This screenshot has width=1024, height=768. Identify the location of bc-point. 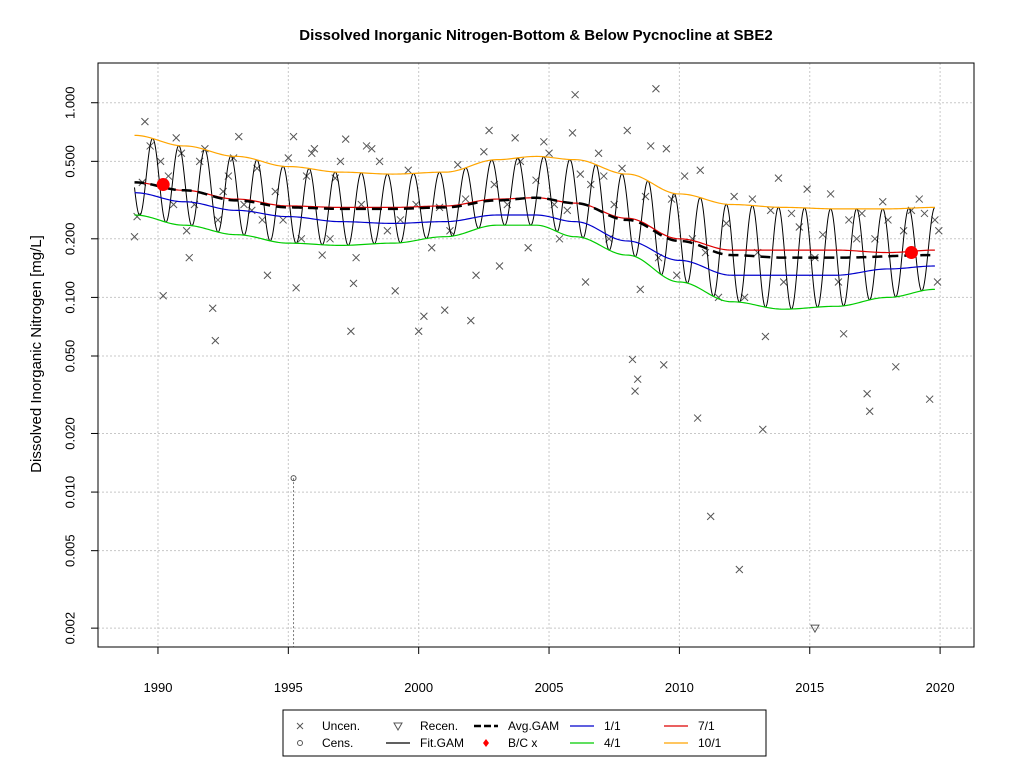
(911, 253).